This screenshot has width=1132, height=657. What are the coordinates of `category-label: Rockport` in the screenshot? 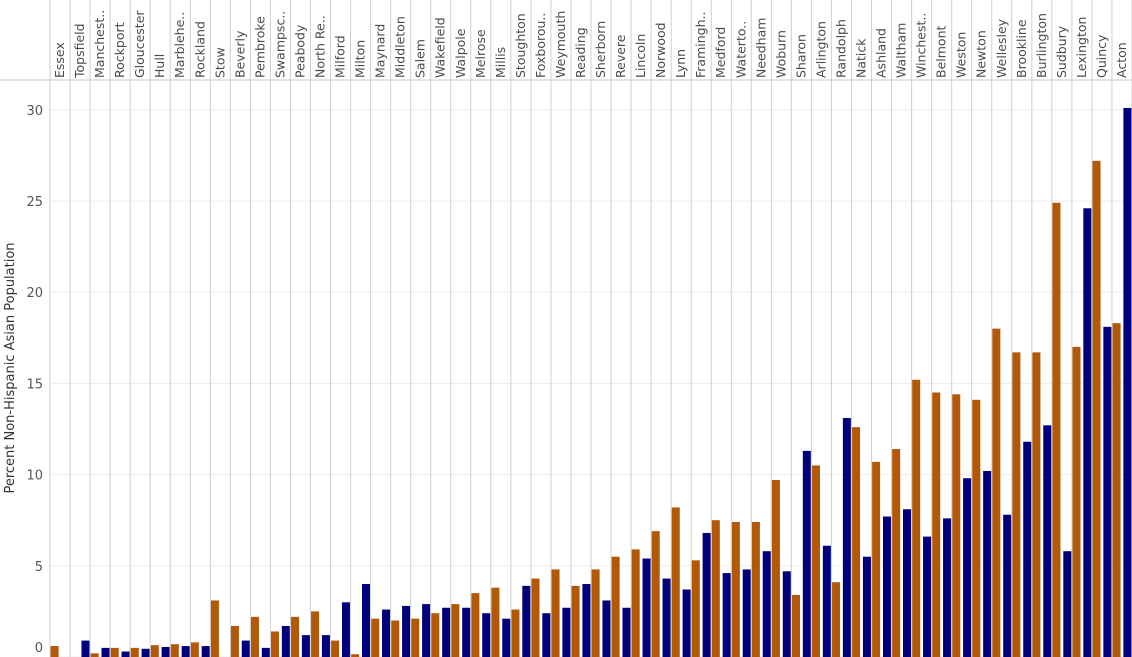 It's located at (119, 50).